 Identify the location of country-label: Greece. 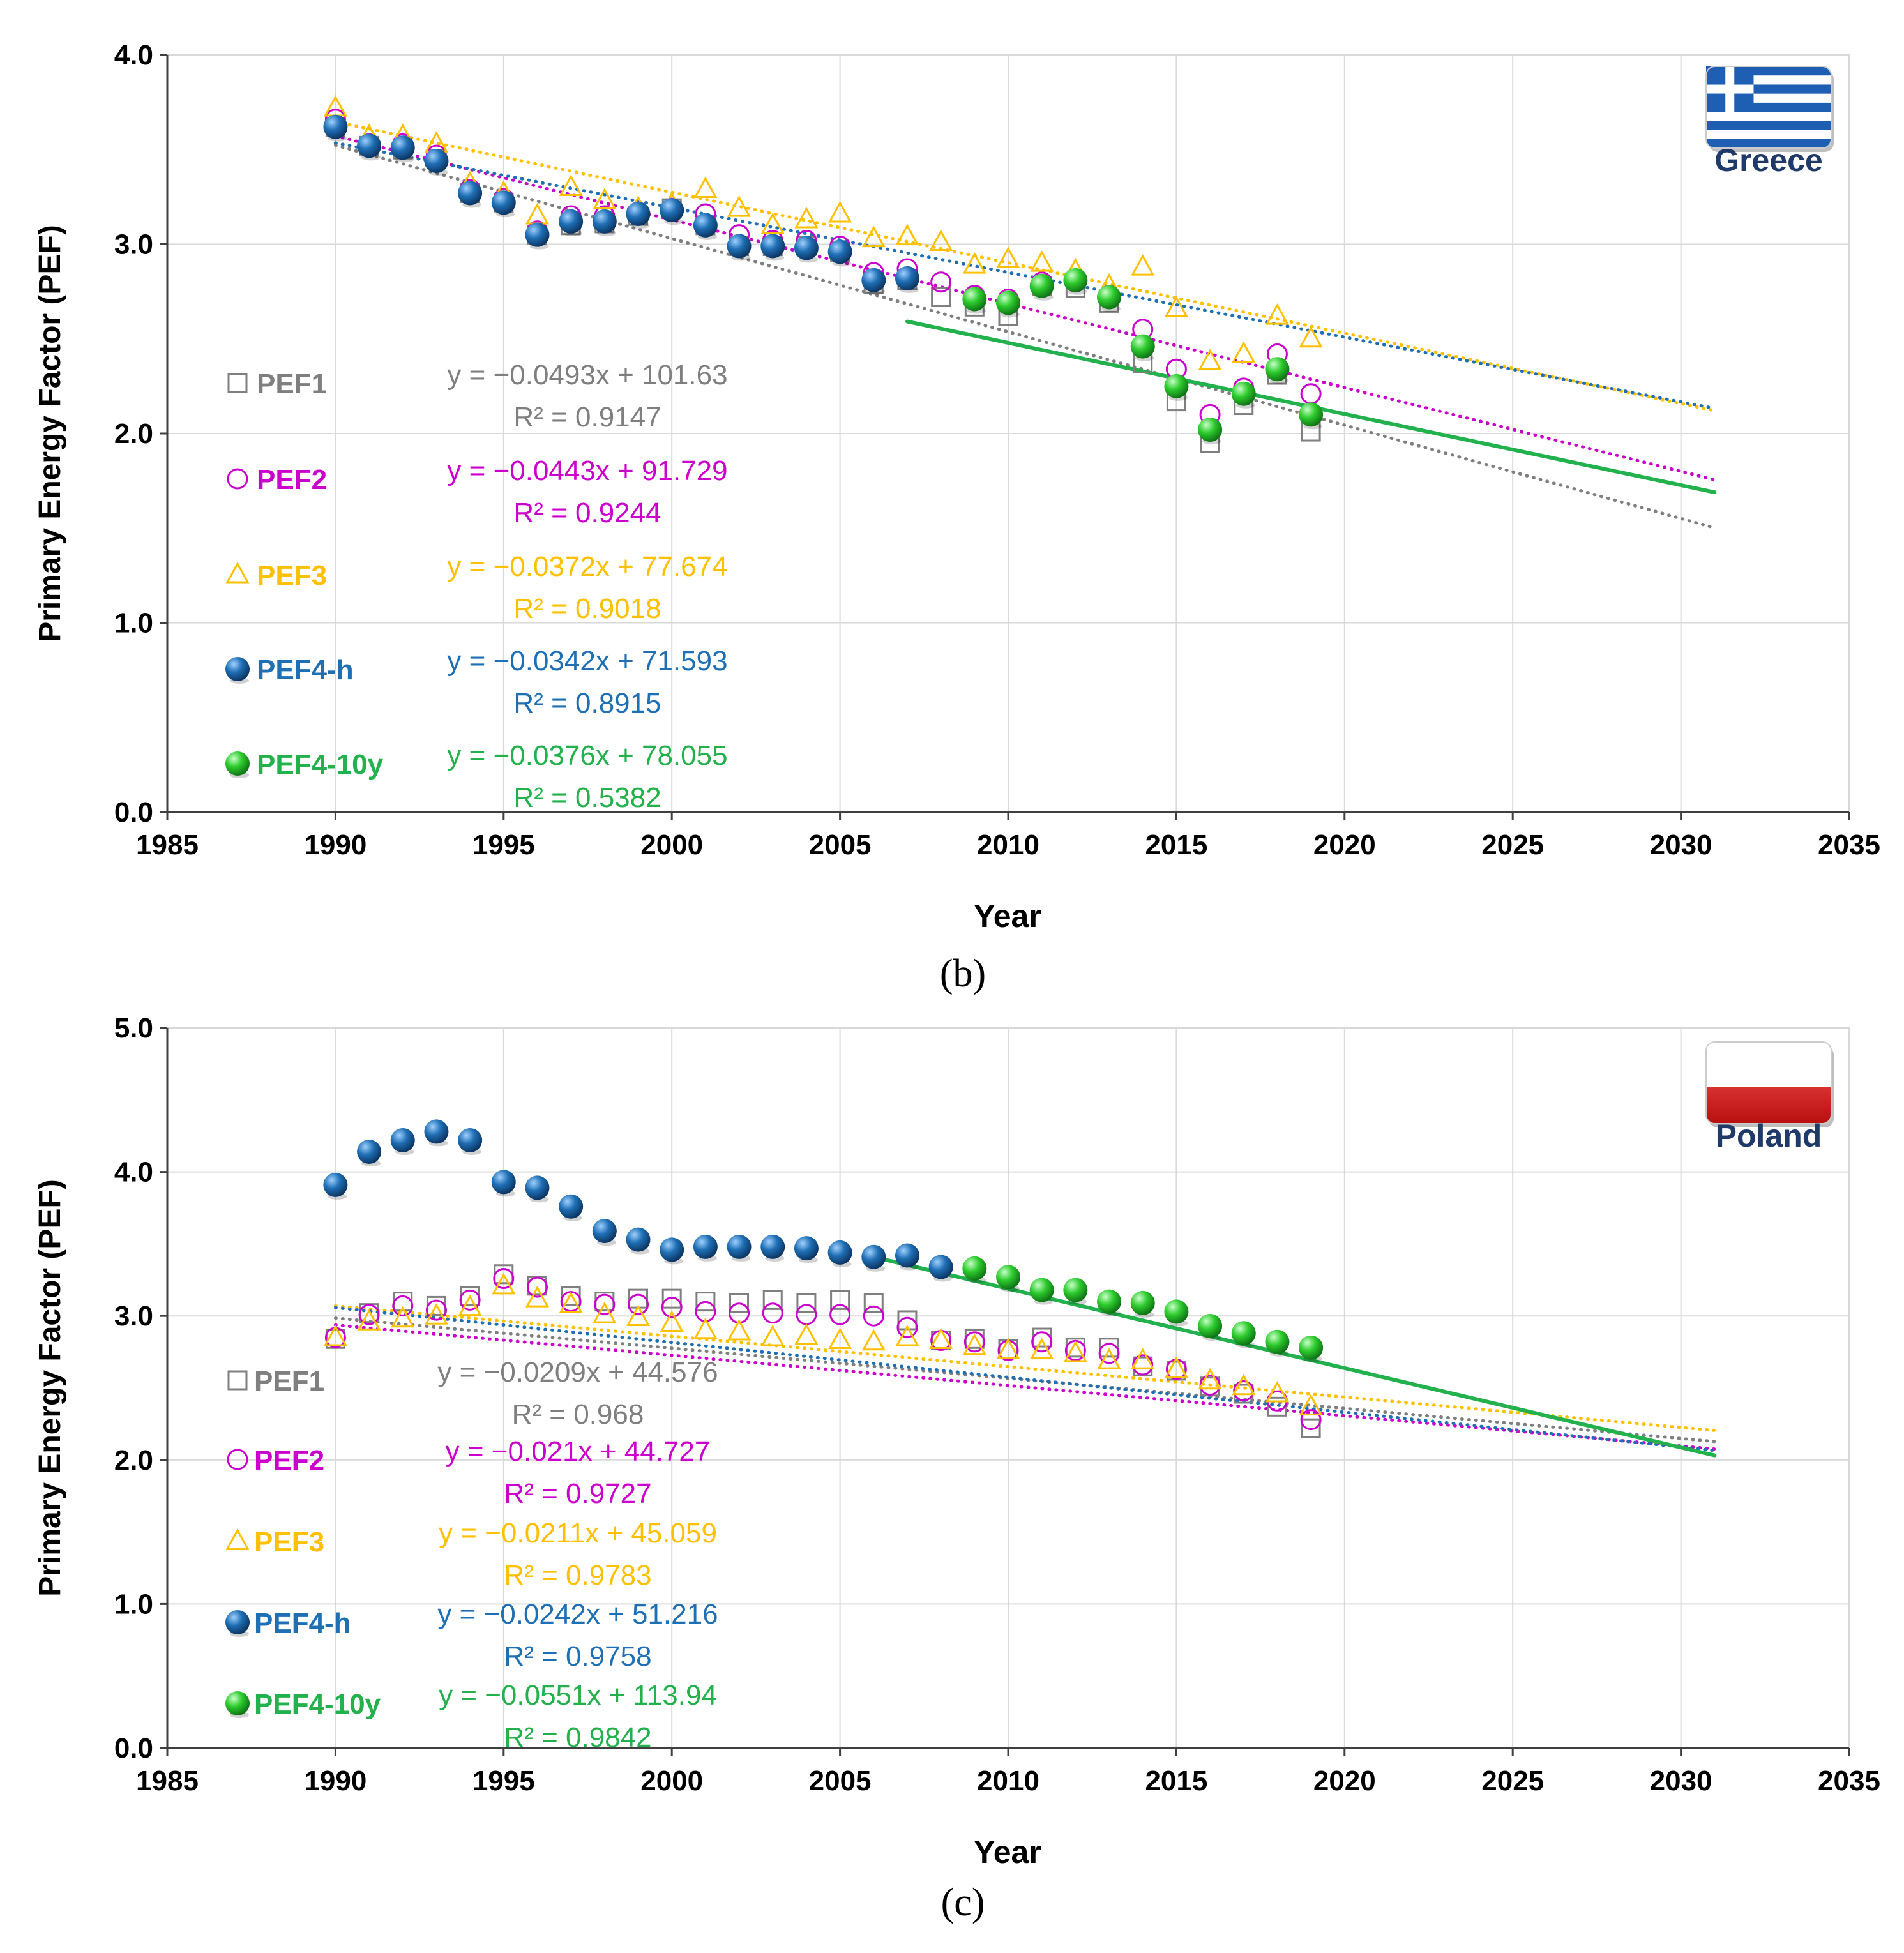
(1768, 160).